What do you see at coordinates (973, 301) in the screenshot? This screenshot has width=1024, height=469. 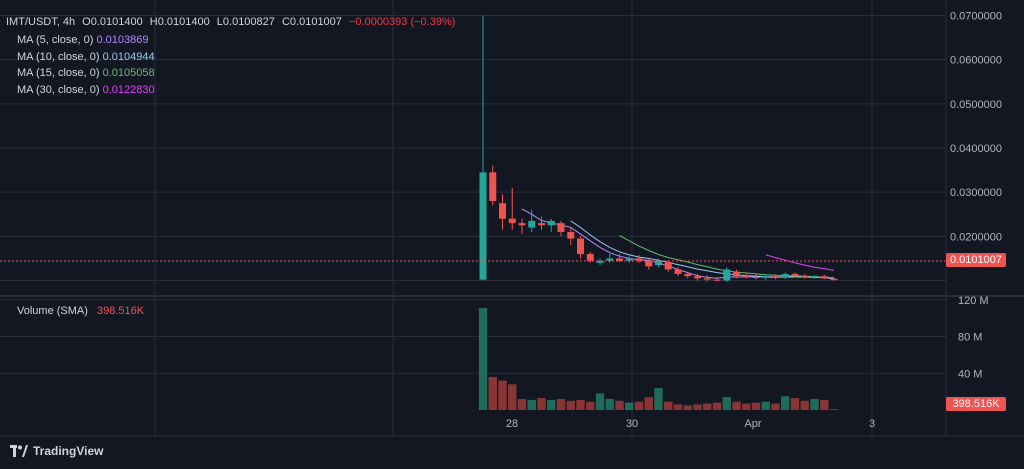 I see `volume-tick-label: 120 M` at bounding box center [973, 301].